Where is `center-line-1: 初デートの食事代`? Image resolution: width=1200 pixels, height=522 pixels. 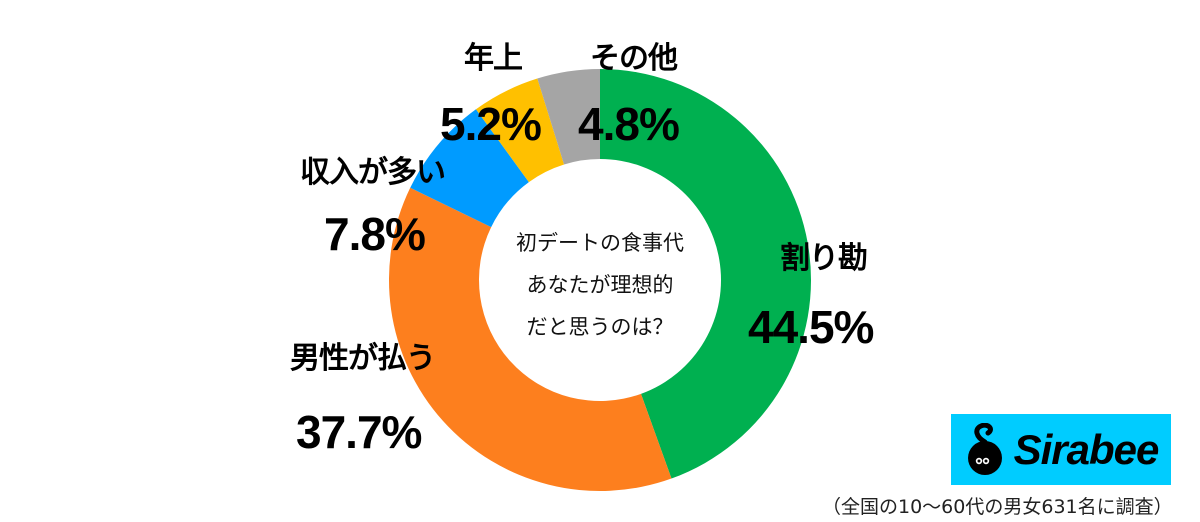 center-line-1: 初デートの食事代 is located at coordinates (600, 243).